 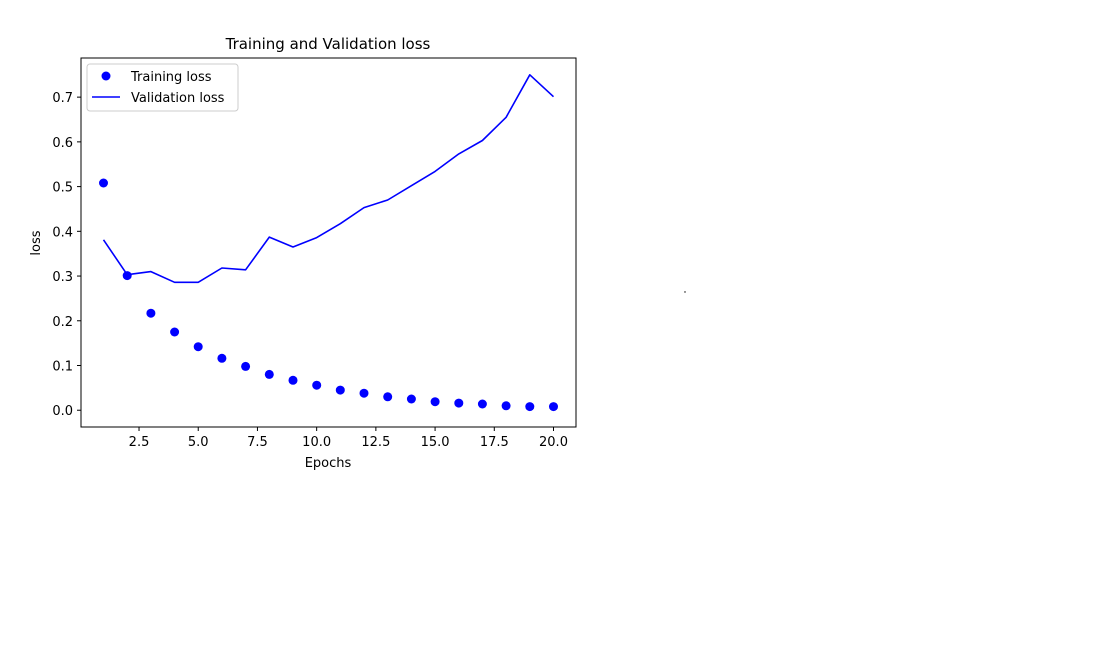 I want to click on y-axis: 0.0 0.1 0.2 0.3 0.4 0.5 0.6 0.7, so click(x=66, y=255).